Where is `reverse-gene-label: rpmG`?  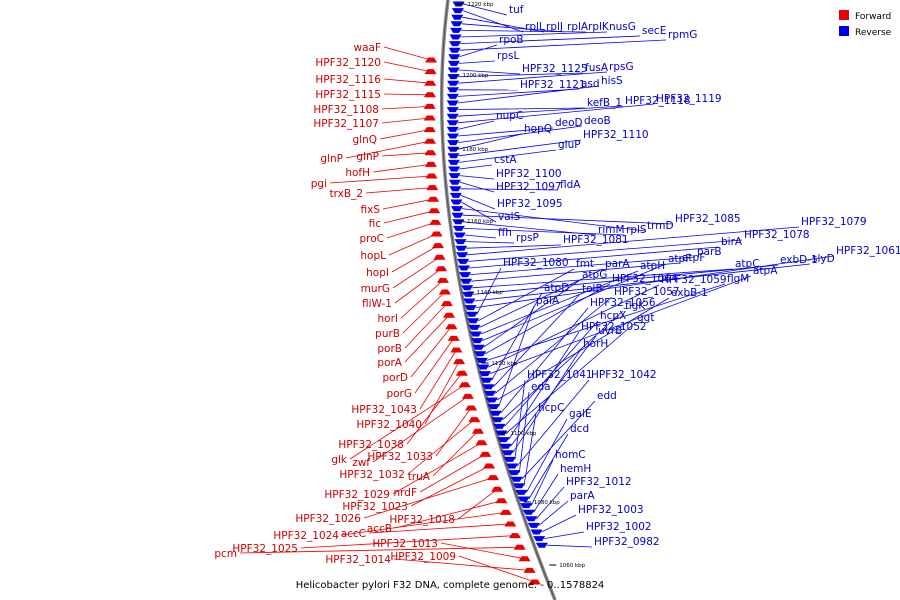 reverse-gene-label: rpmG is located at coordinates (682, 35).